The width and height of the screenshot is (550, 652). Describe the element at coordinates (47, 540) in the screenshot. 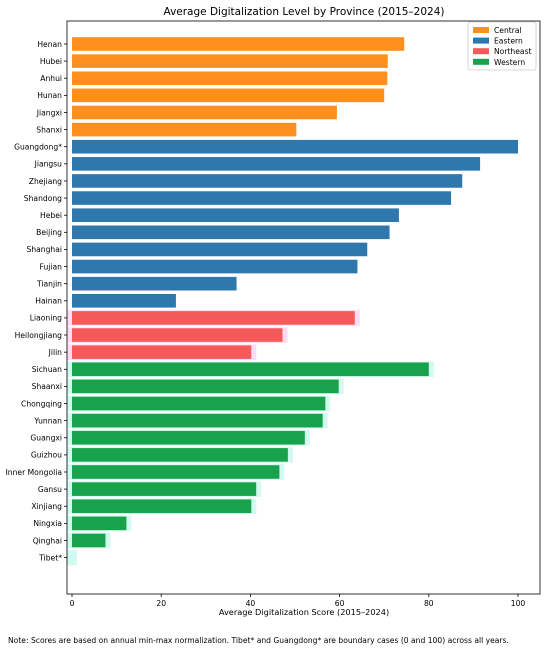

I see `y-tick-label-qinghai: Qinghai` at that location.